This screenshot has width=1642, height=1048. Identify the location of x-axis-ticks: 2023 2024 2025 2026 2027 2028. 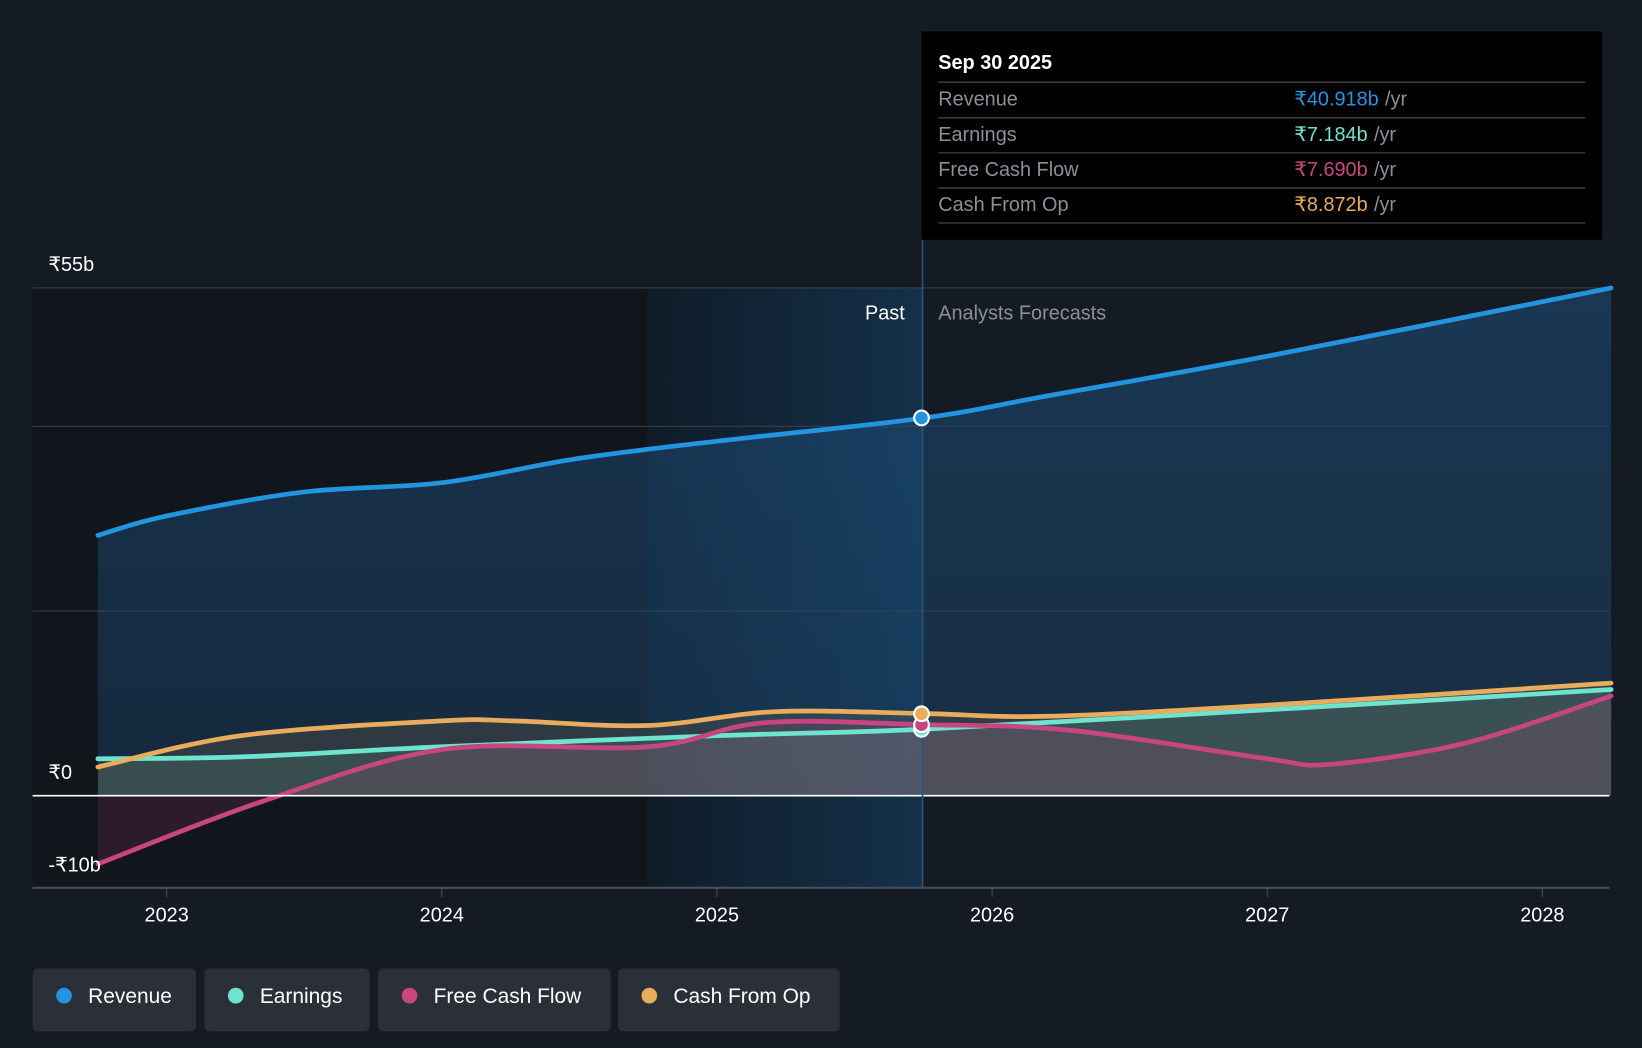
(854, 907).